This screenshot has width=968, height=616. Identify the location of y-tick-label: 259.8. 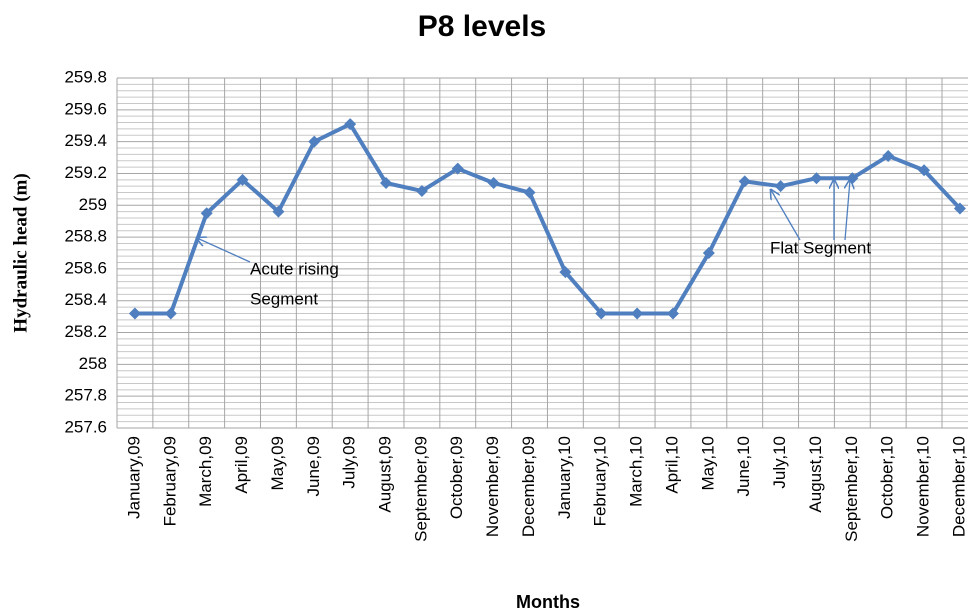
(85, 76).